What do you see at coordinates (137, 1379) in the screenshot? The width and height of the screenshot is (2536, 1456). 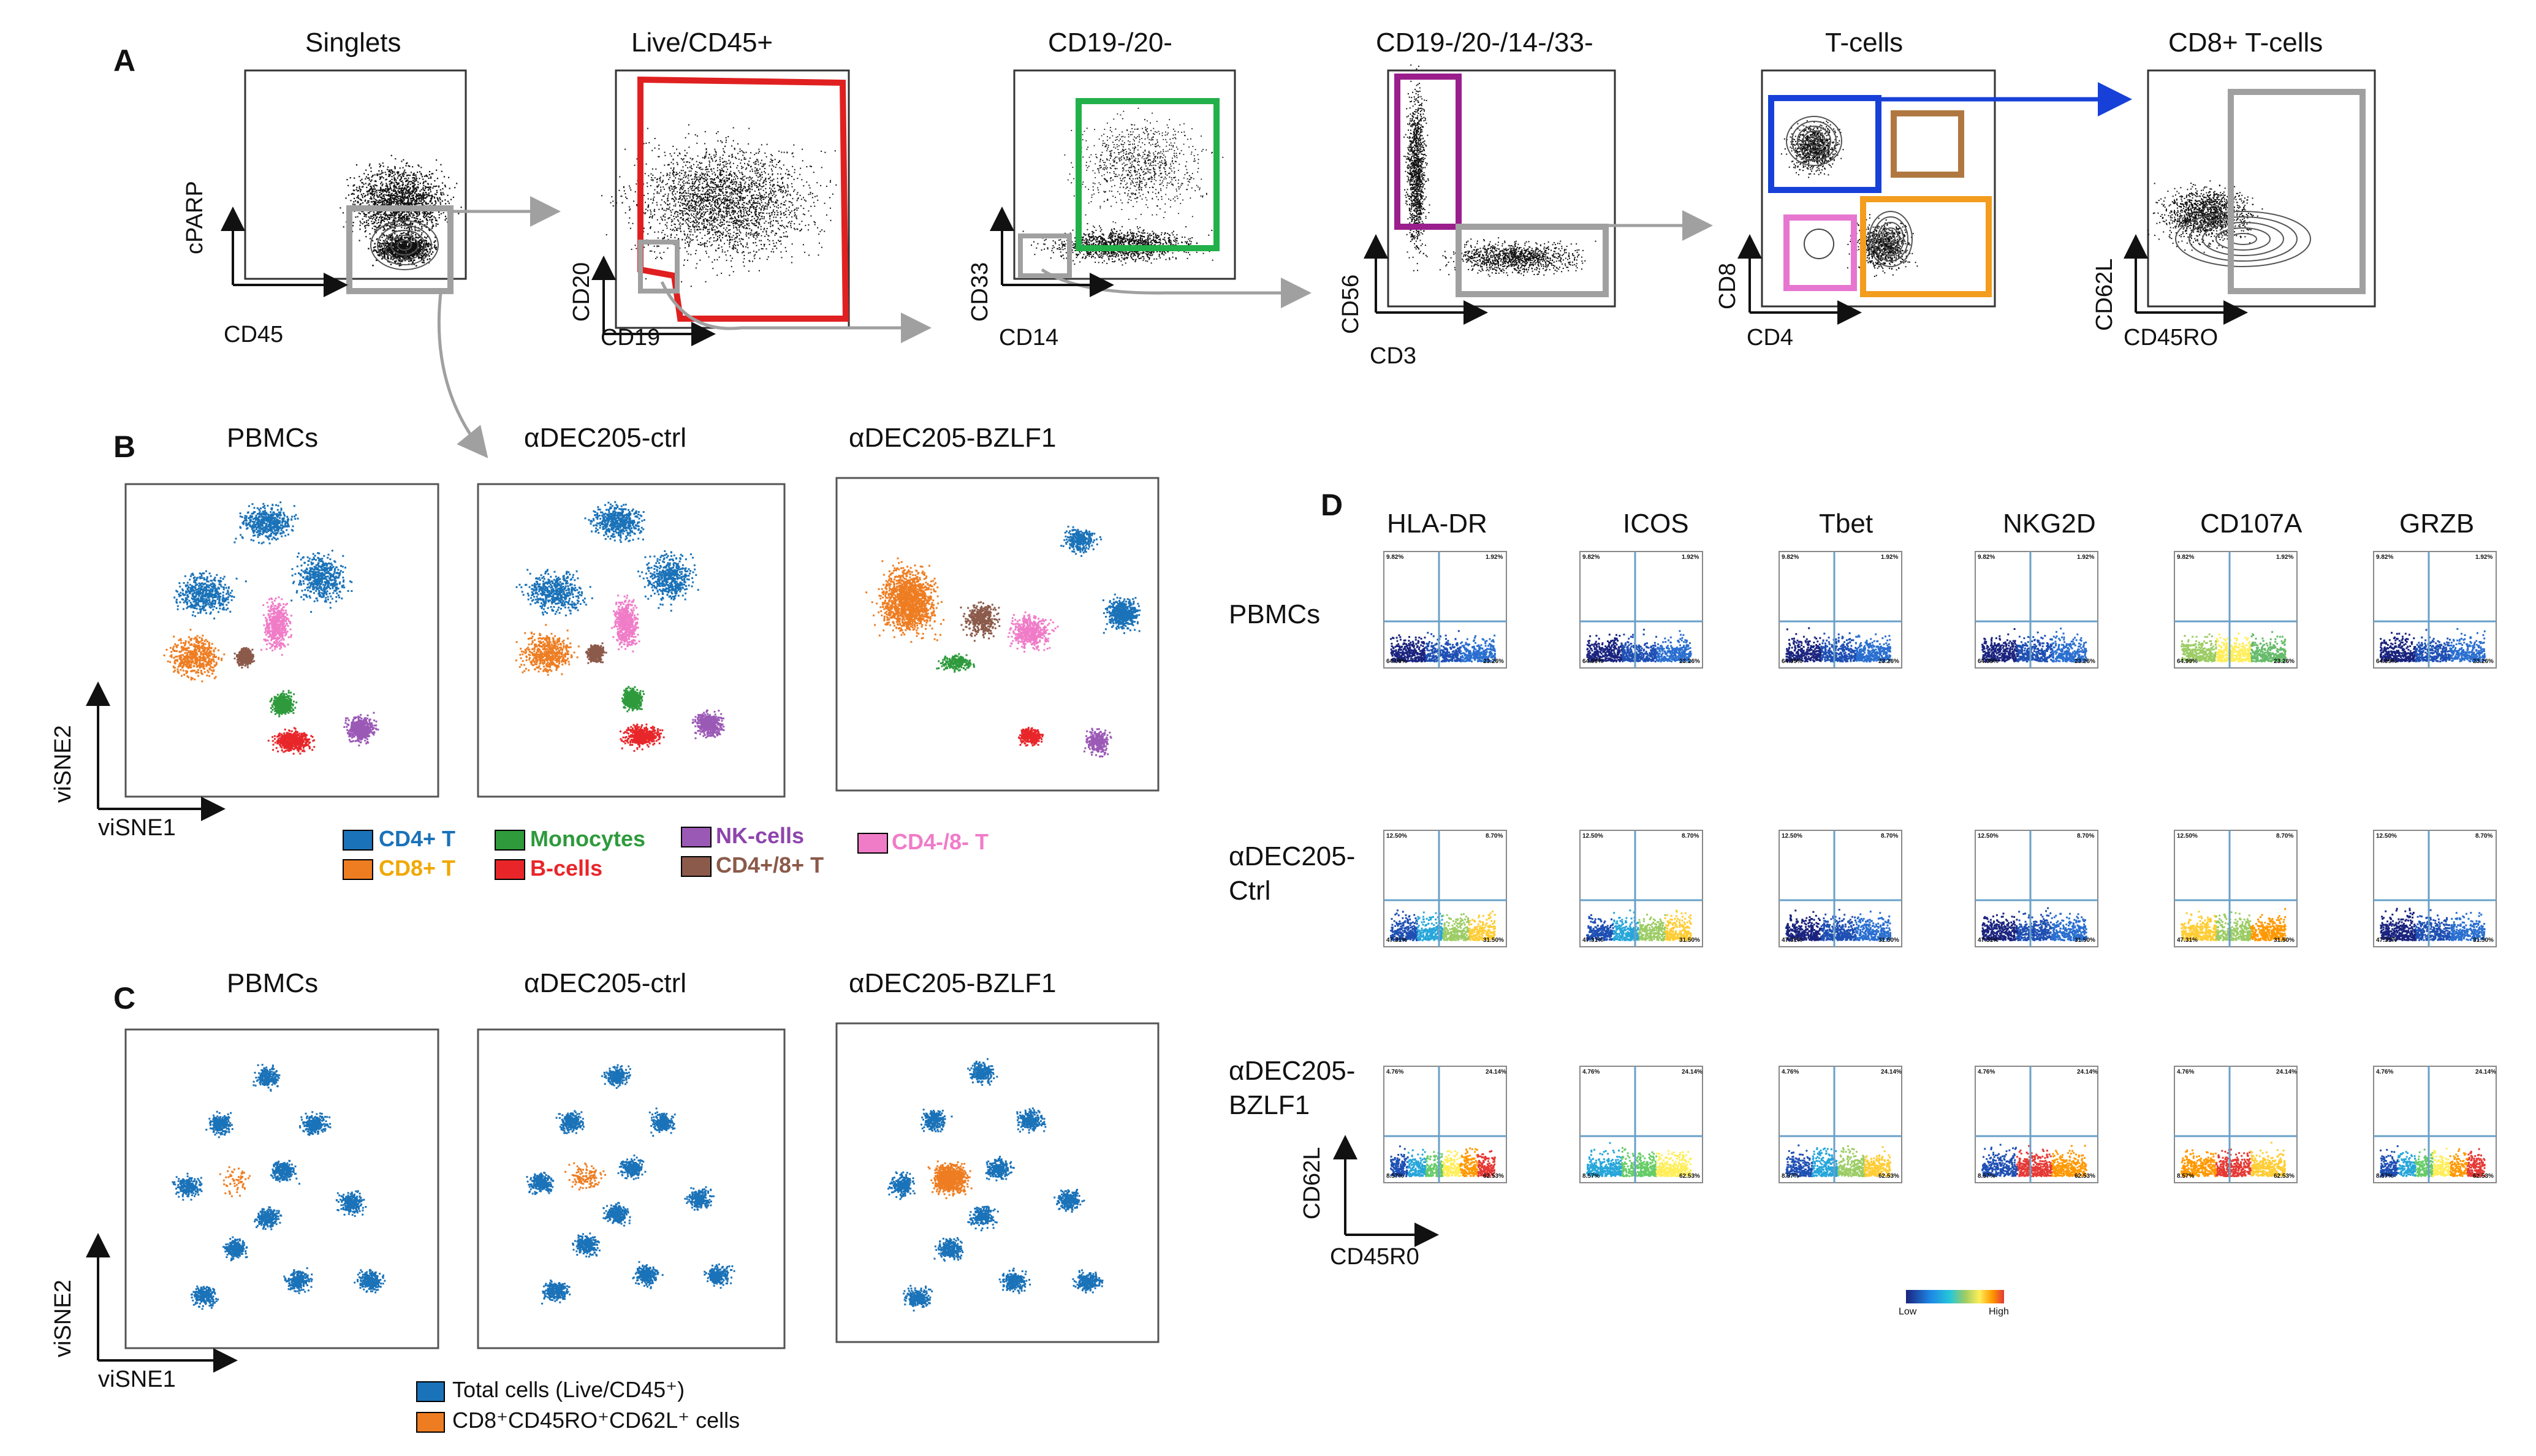 I see `c-xlabel: viSNE1` at bounding box center [137, 1379].